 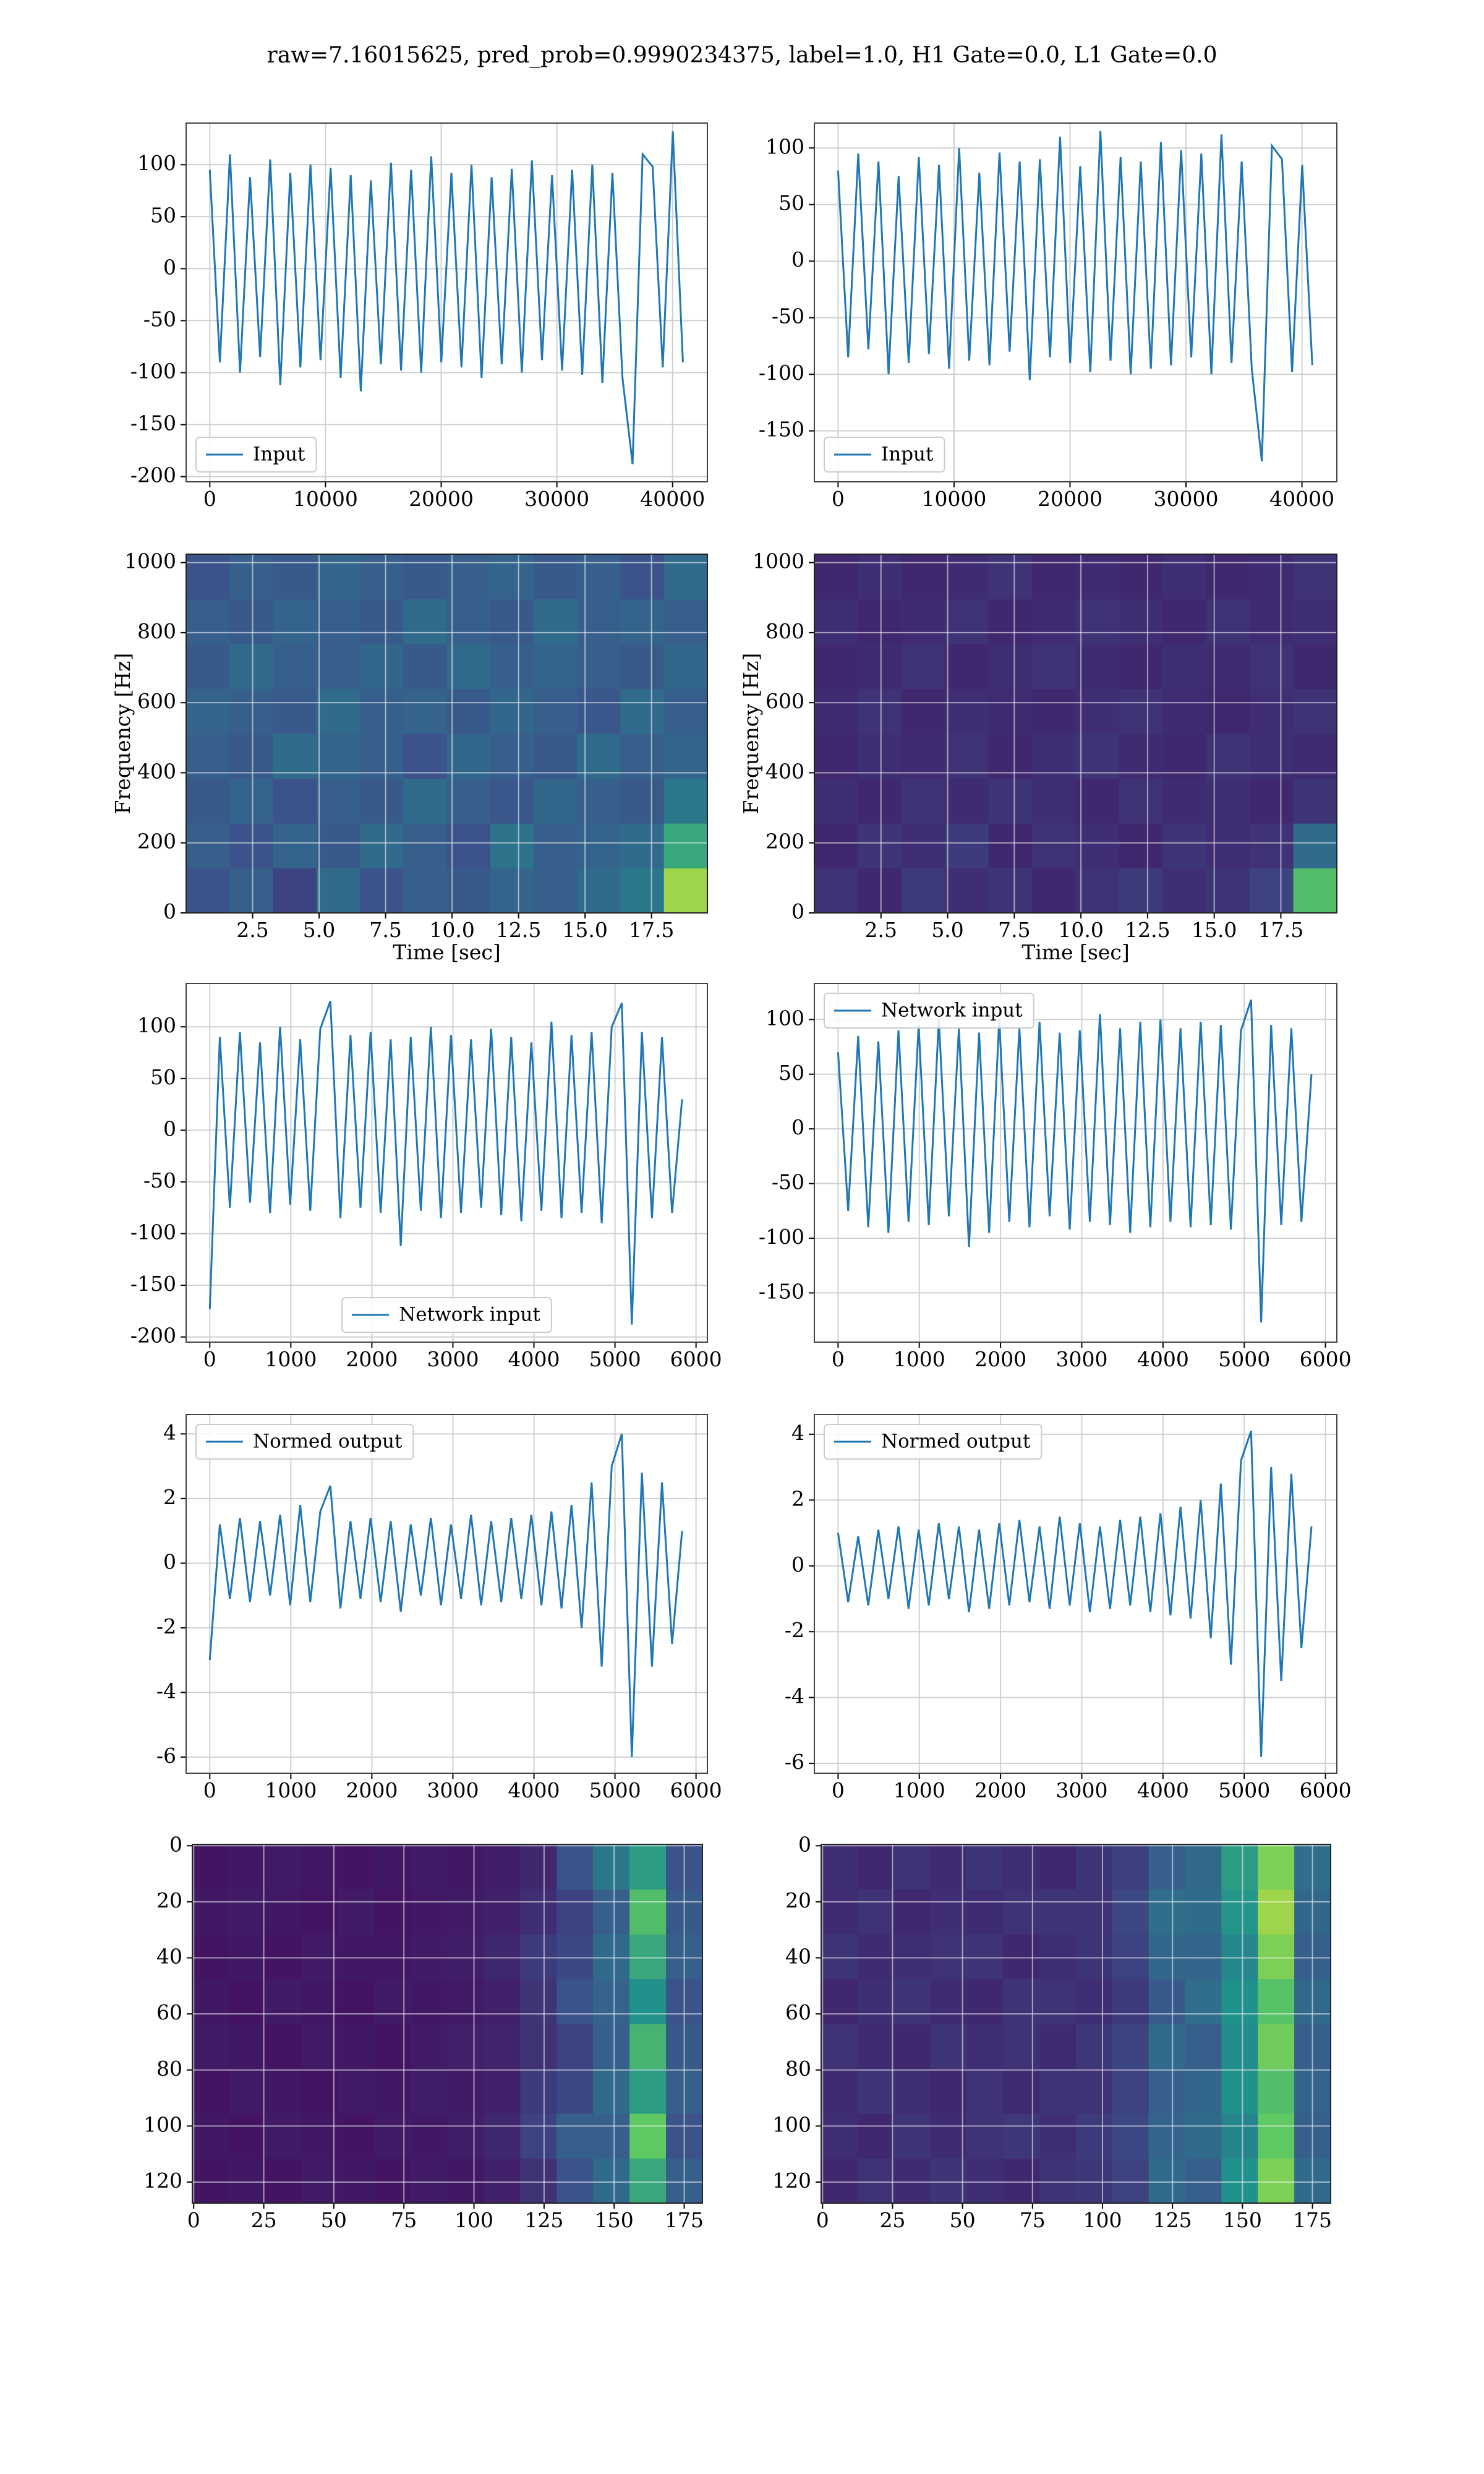 I want to click on series-line, so click(x=1075, y=1594).